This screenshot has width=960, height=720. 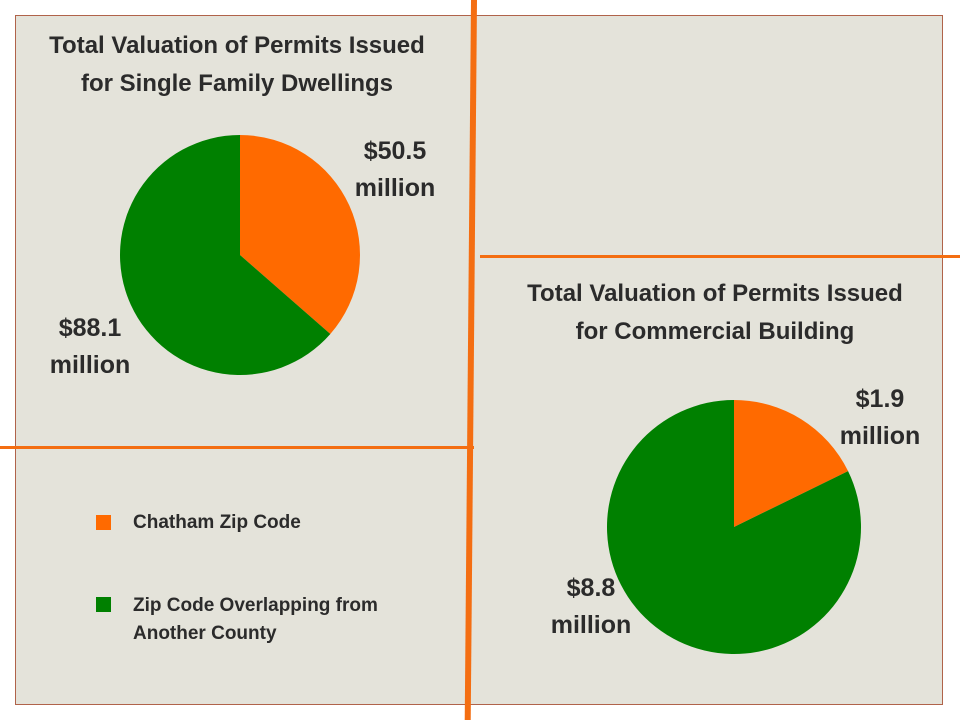 I want to click on commercial-overlap-unit: million, so click(x=591, y=625).